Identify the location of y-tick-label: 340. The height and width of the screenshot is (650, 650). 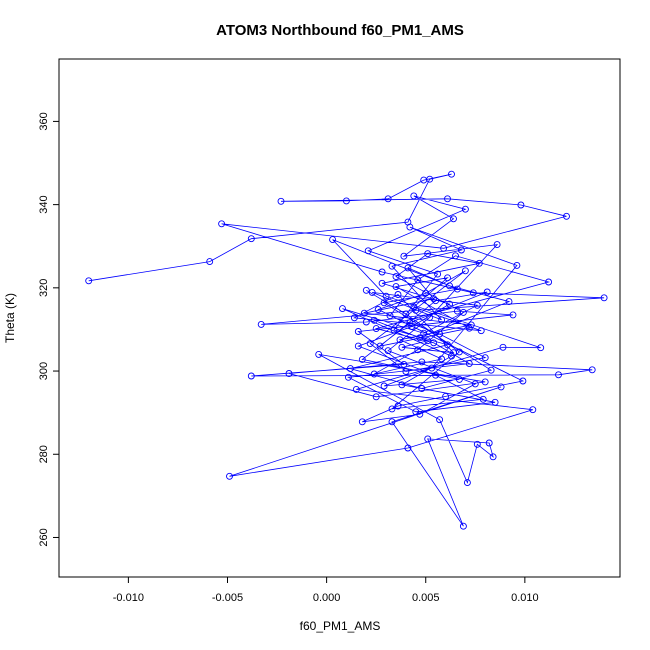
(44, 204).